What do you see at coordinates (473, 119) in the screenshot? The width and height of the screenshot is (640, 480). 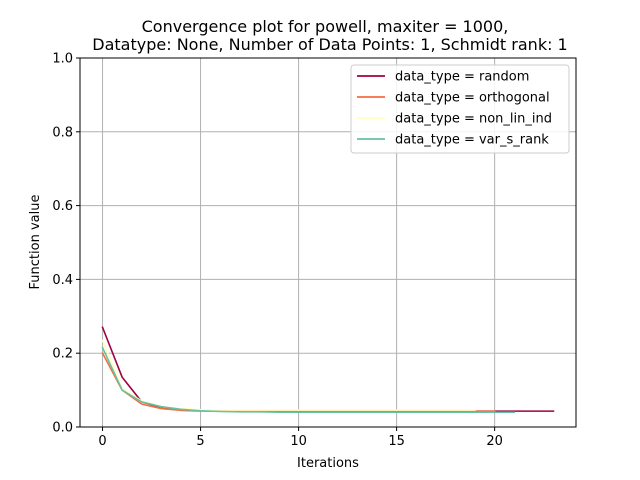 I see `legend-label: data_type = non_lin_ind` at bounding box center [473, 119].